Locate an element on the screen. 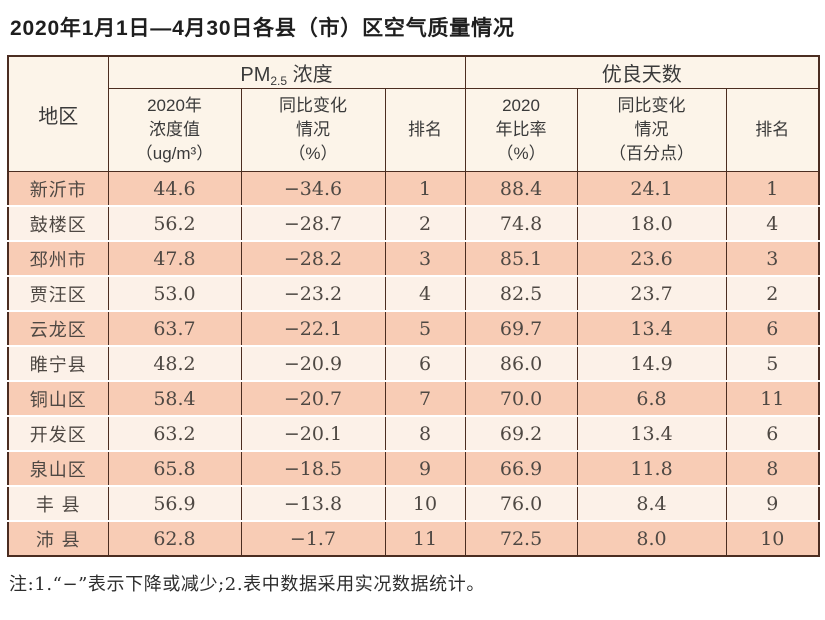 Image resolution: width=825 pixels, height=620 pixels. table-row: 邳州市 47.8 −28.2 3 85.1 23.6 3 is located at coordinates (413, 258).